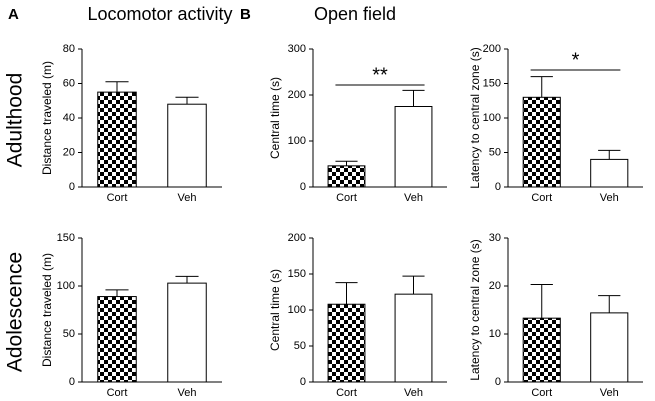 This screenshot has width=655, height=401. What do you see at coordinates (69, 118) in the screenshot?
I see `y-tick-label: 40` at bounding box center [69, 118].